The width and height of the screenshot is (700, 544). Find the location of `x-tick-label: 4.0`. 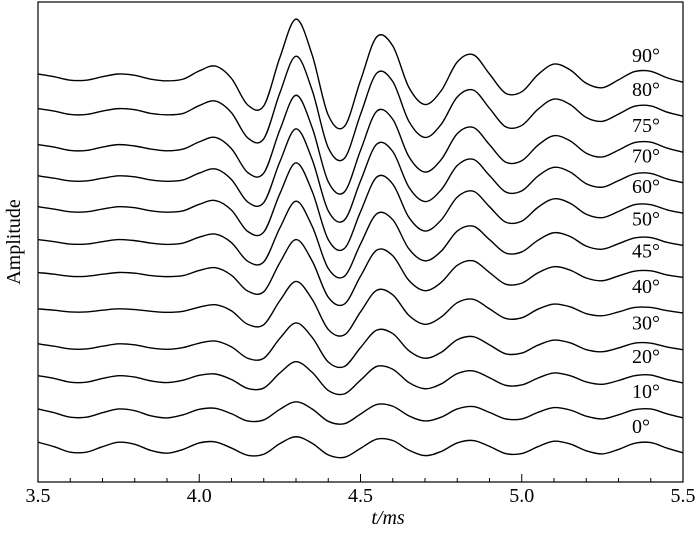

x-tick-label: 4.0 is located at coordinates (199, 496).